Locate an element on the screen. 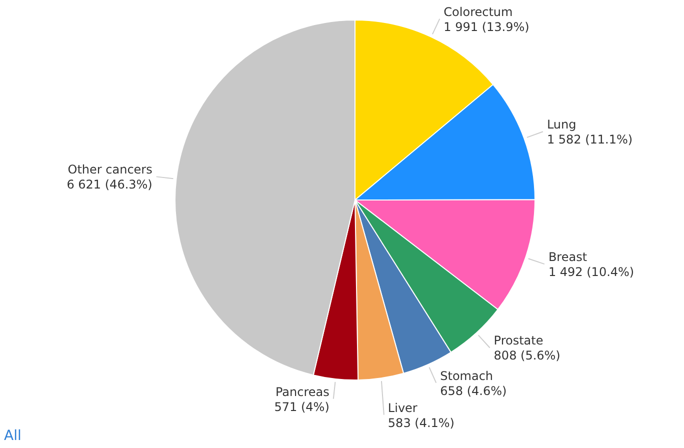 The image size is (684, 448). data-label: 1 492 (10.4%) is located at coordinates (591, 272).